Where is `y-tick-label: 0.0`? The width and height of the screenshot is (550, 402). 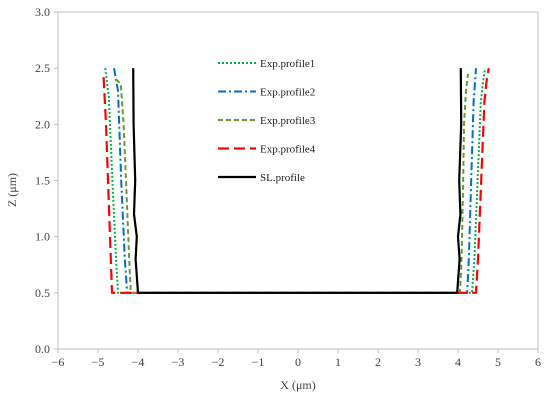 y-tick-label: 0.0 is located at coordinates (42, 349).